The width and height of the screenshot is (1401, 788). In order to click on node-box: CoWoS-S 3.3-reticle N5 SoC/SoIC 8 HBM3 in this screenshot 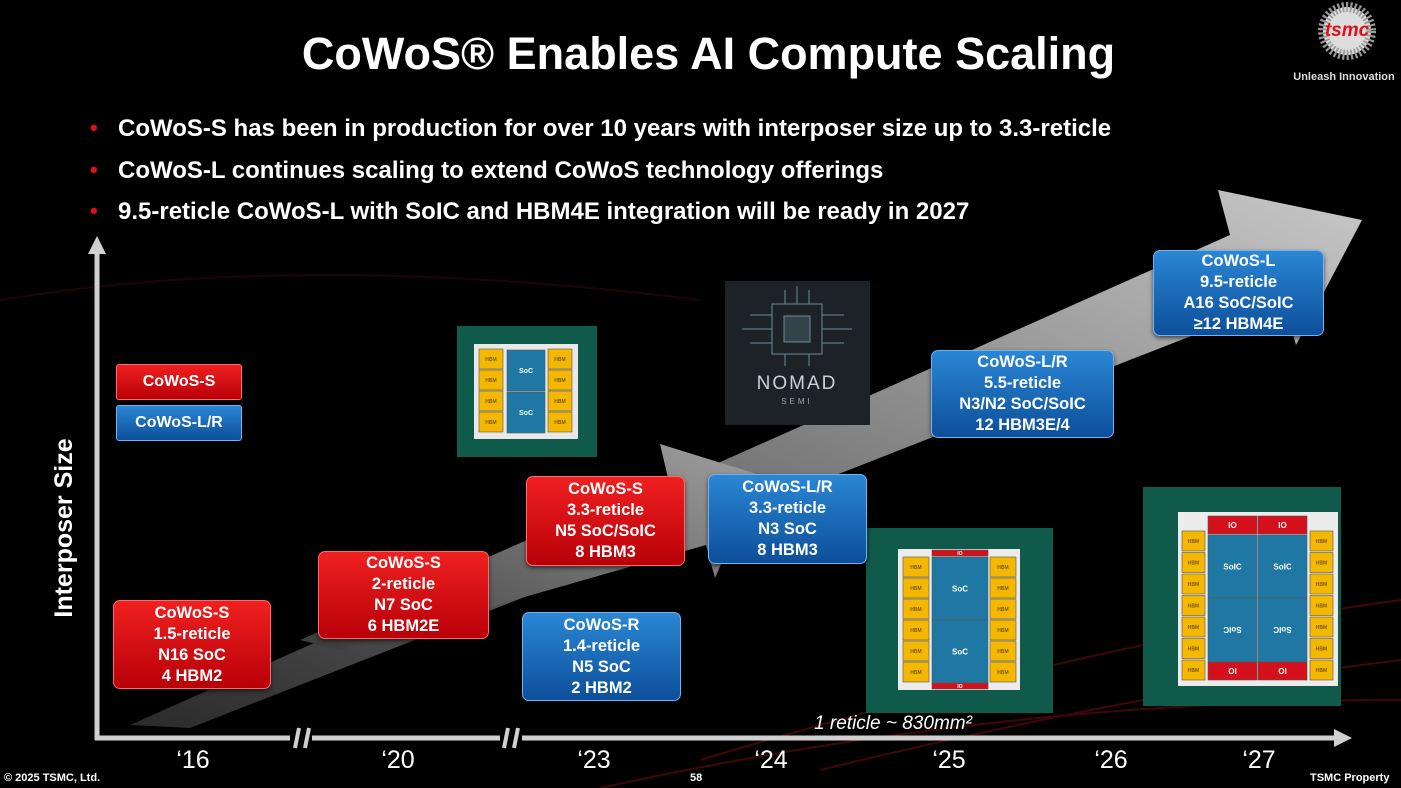, I will do `click(605, 521)`.